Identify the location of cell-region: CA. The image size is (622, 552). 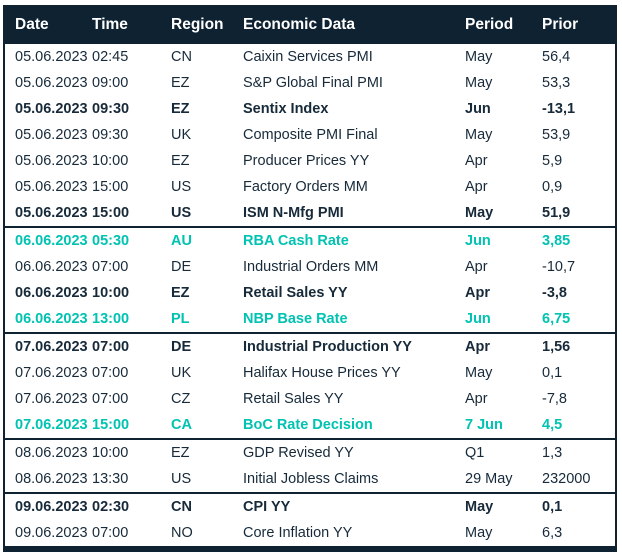
(181, 425).